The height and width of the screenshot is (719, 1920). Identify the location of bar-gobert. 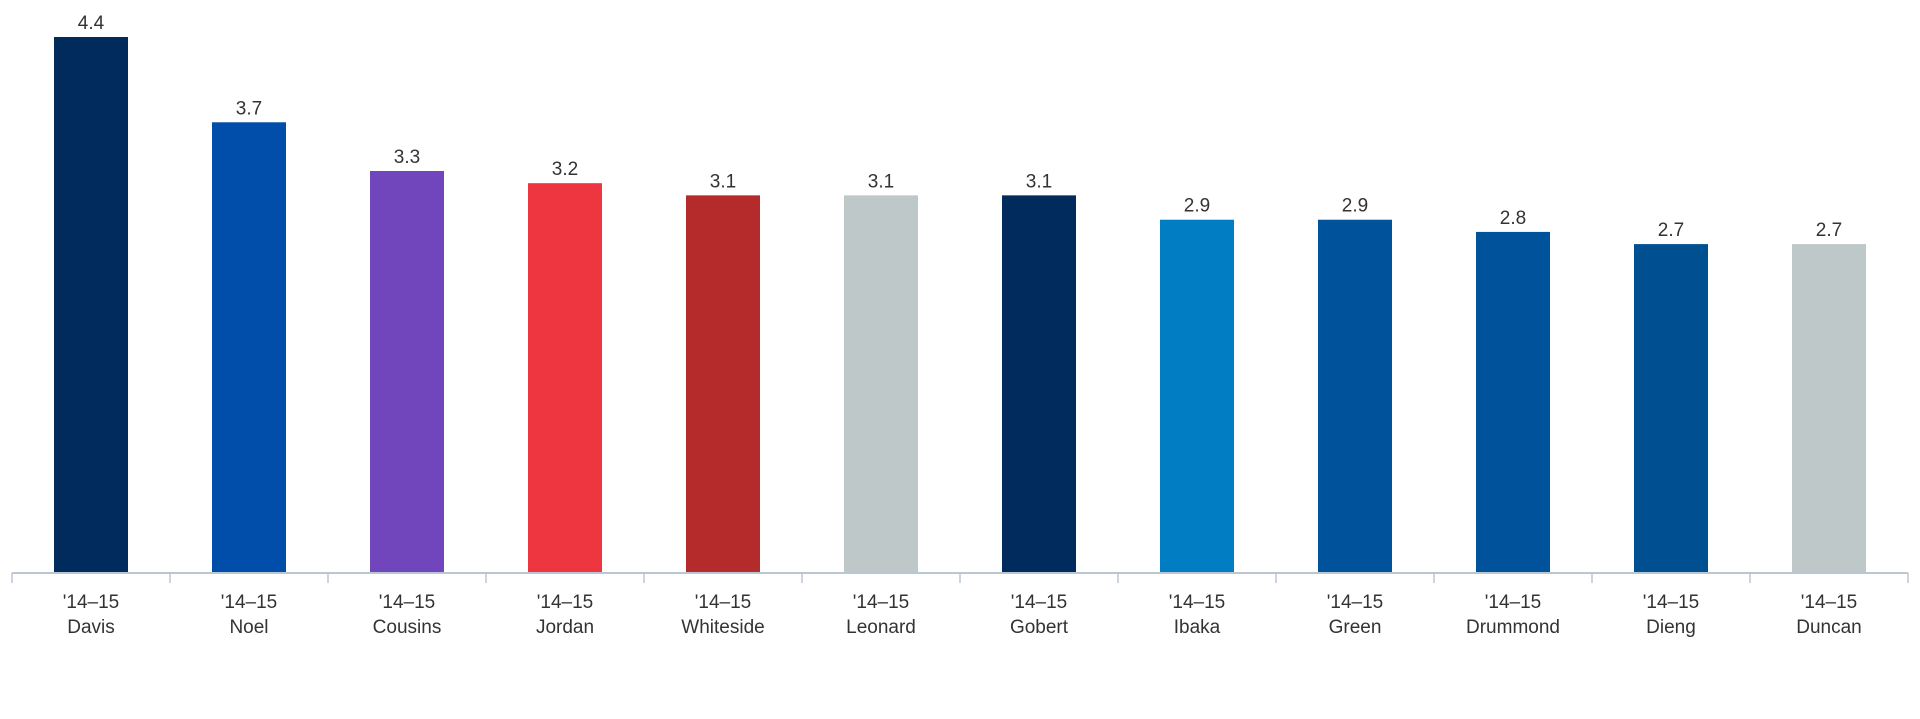
(1039, 384).